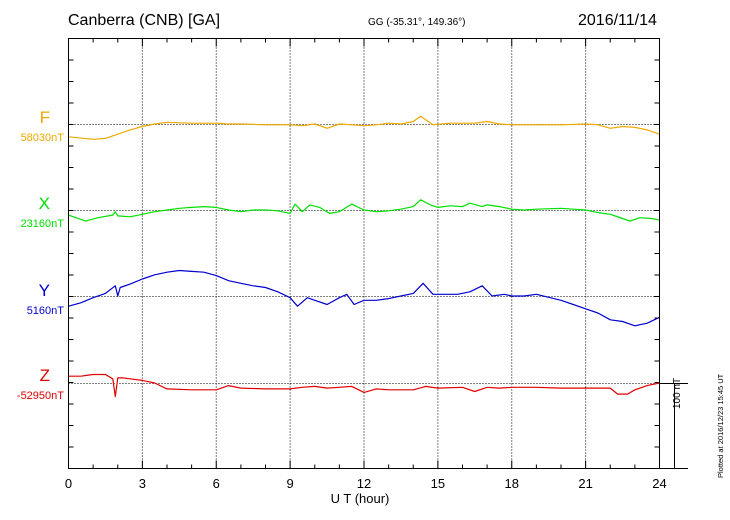 This screenshot has height=520, width=730. I want to click on x-tick-label-24: 24, so click(659, 483).